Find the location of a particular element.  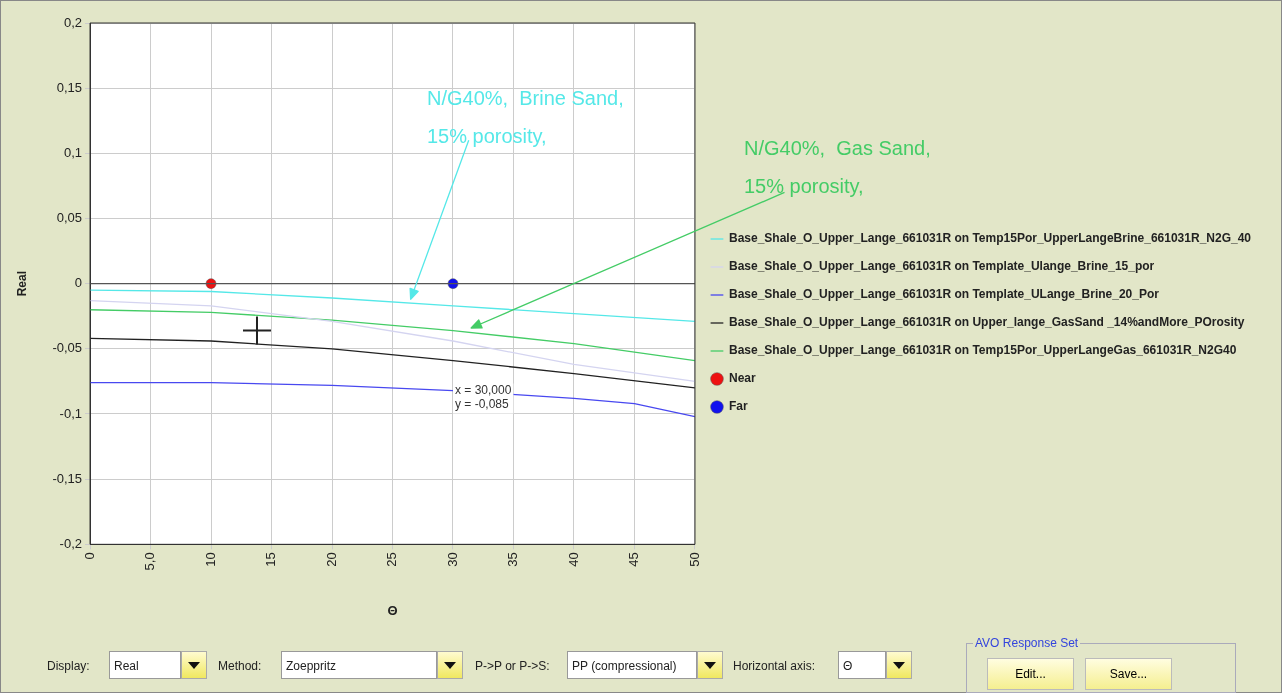

legend-label: Base_Shale_O_Upper_Lange_661031R on Template_ULange_Brine_20_Por is located at coordinates (944, 294).